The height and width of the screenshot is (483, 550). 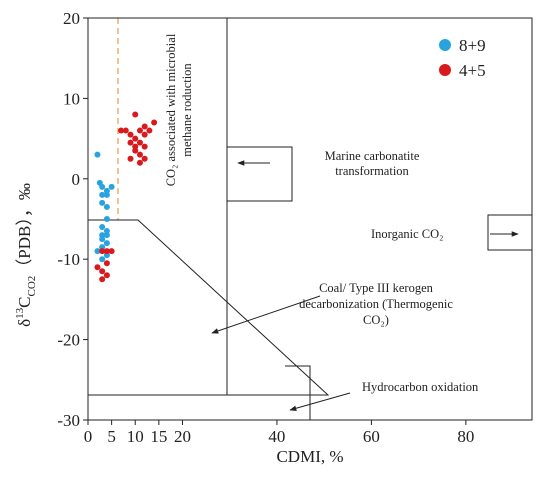 What do you see at coordinates (68, 259) in the screenshot?
I see `y-tick-label: -10` at bounding box center [68, 259].